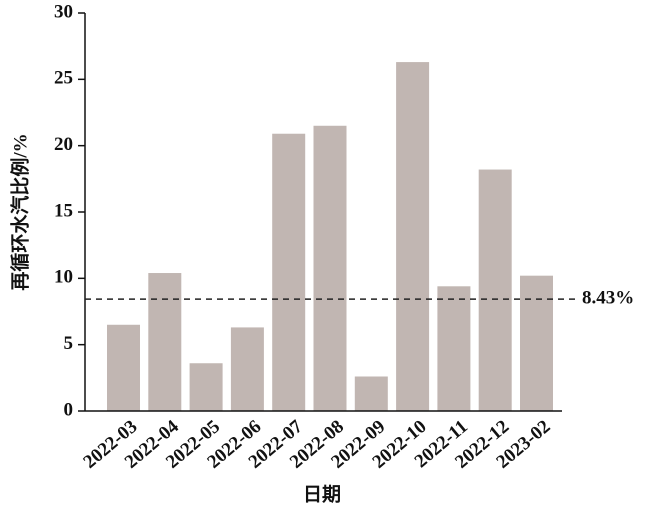 The width and height of the screenshot is (650, 511). I want to click on y-tick-label: 20, so click(63, 144).